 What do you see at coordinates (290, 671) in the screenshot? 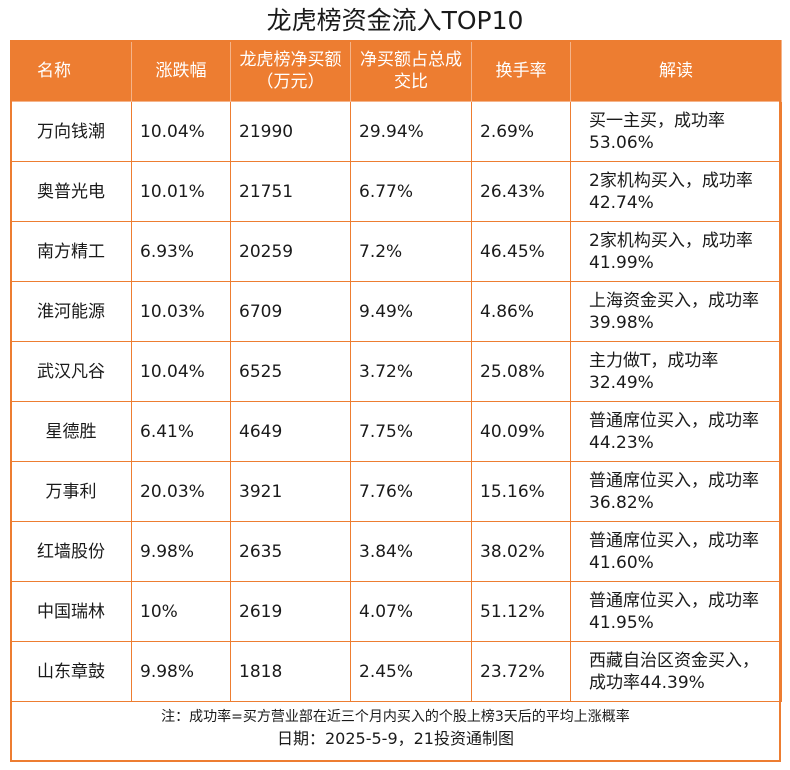
I see `cell-net-buy: 1818` at bounding box center [290, 671].